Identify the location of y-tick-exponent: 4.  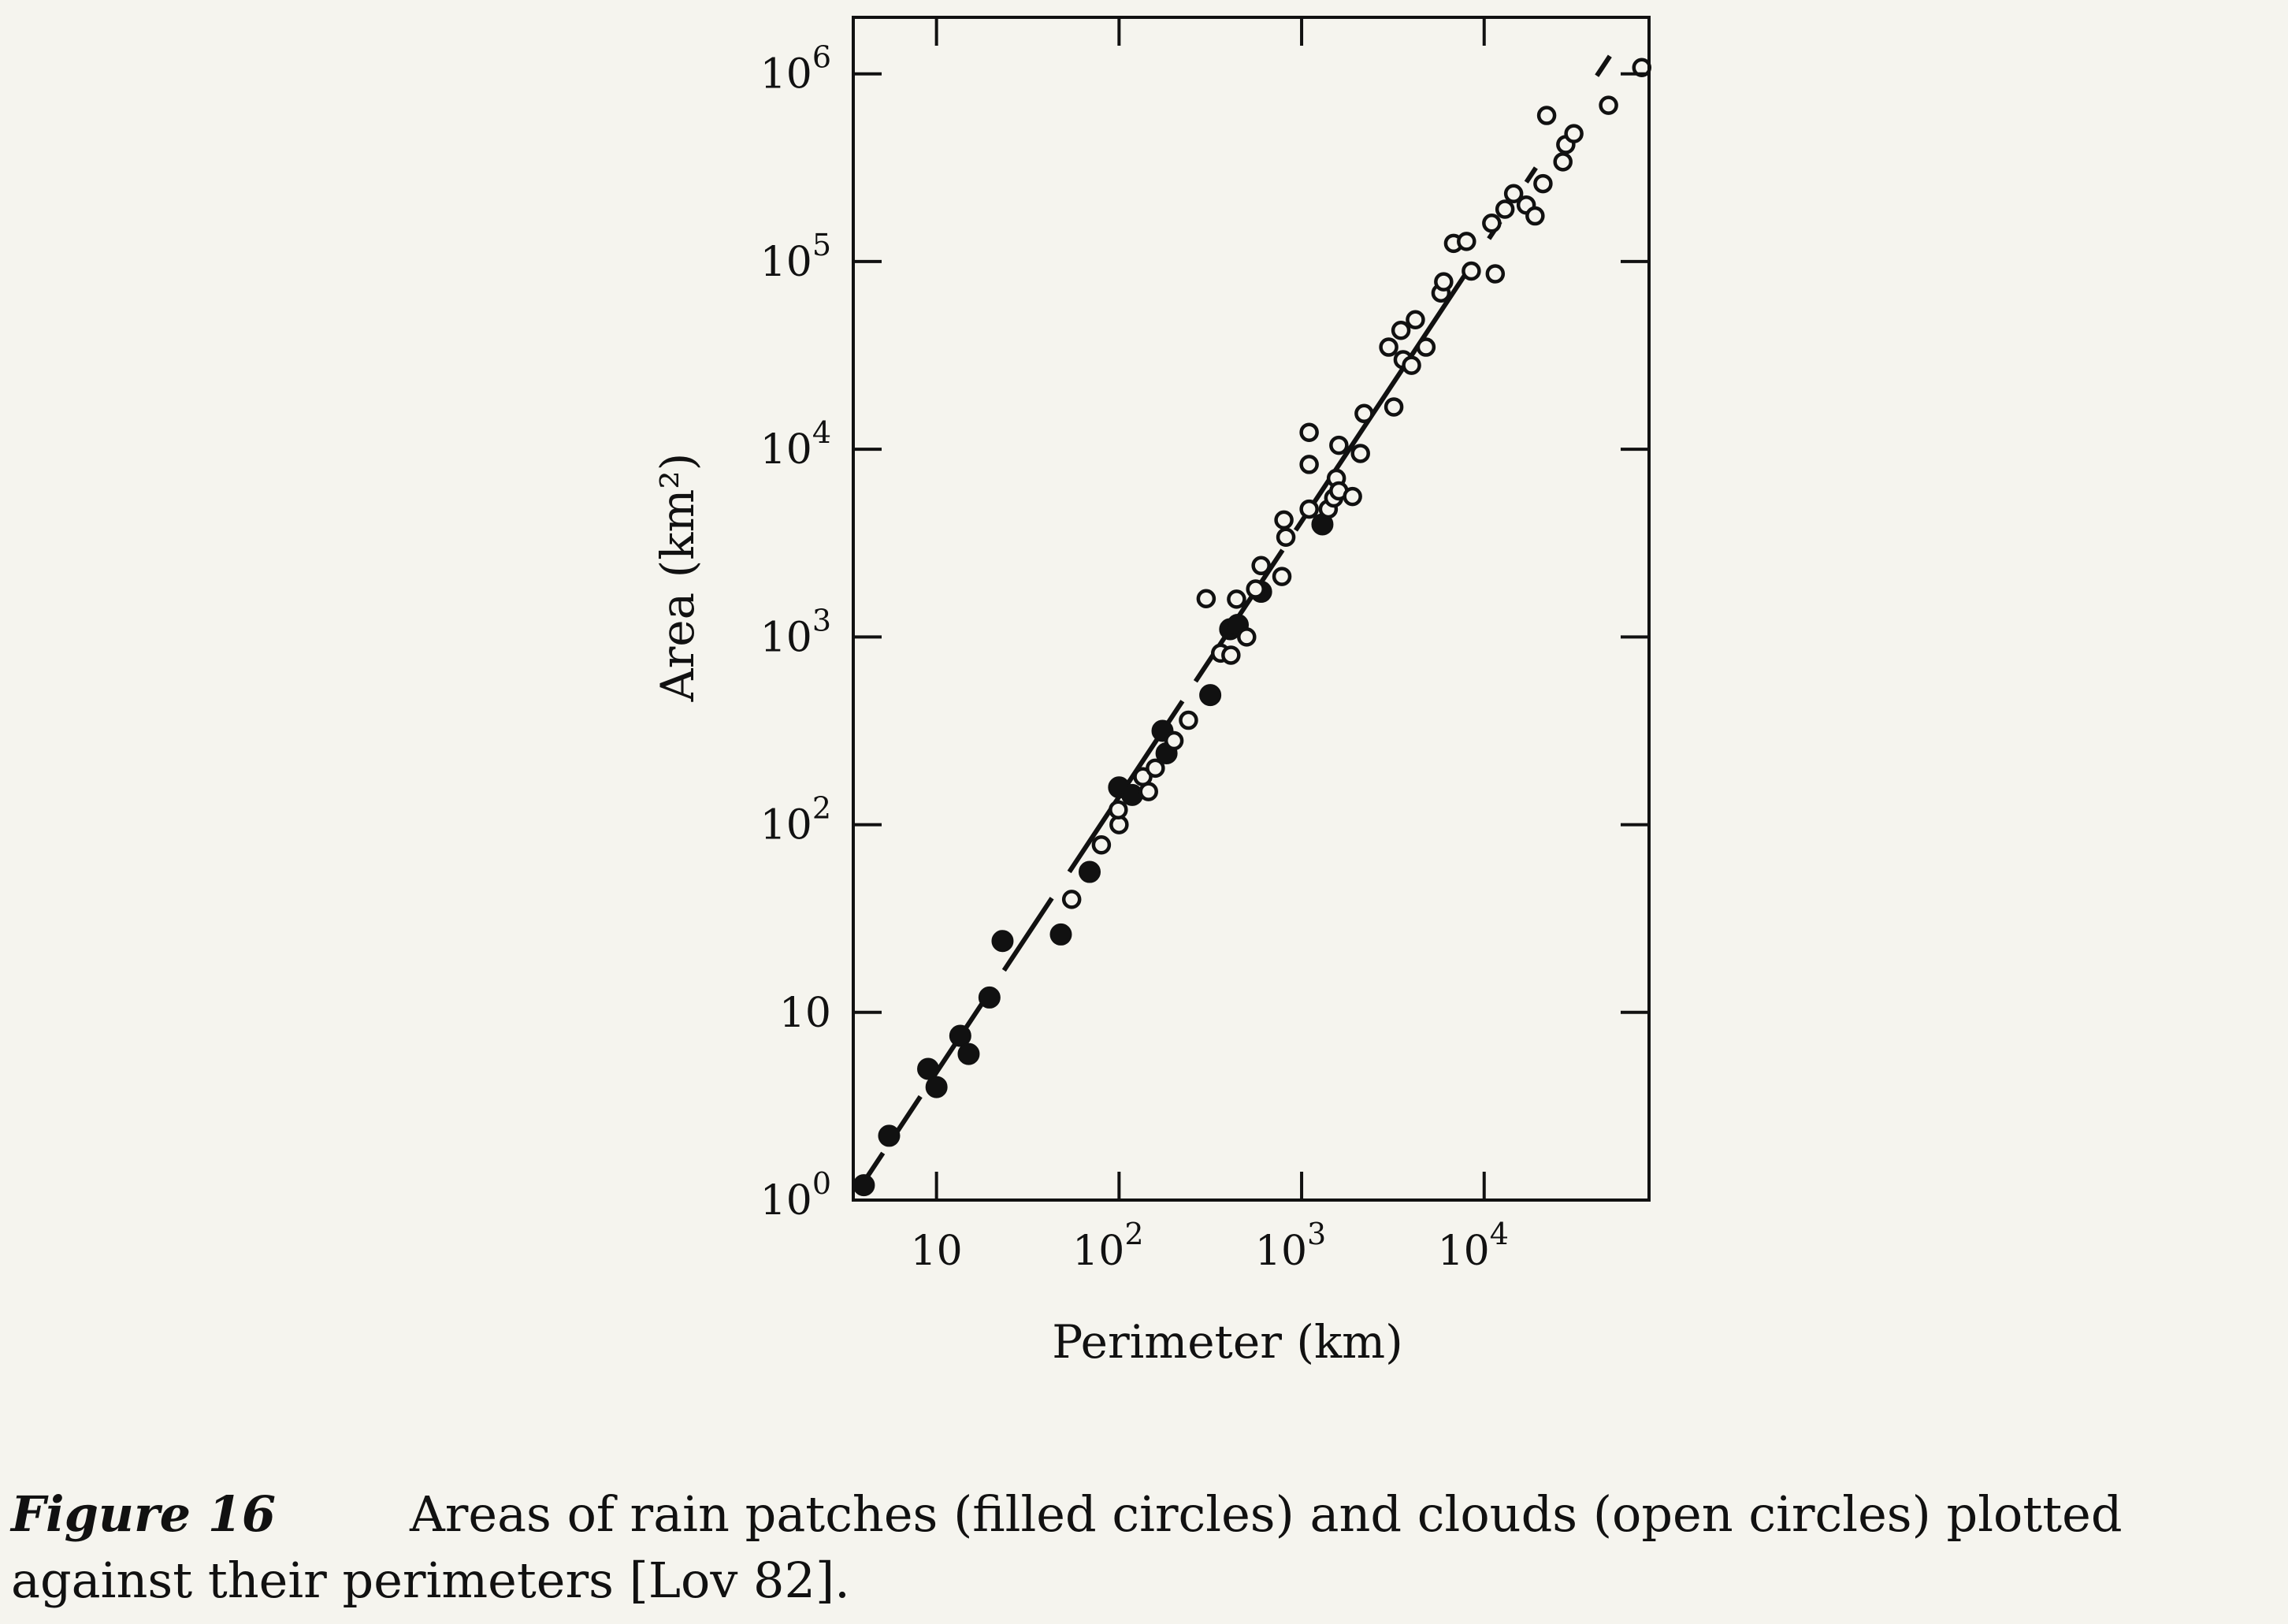
(821, 432).